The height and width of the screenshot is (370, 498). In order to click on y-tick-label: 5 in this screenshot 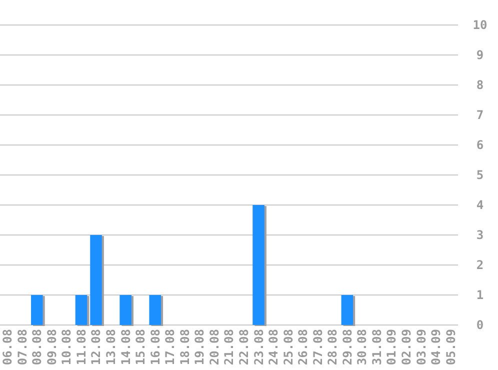, I will do `click(480, 175)`.